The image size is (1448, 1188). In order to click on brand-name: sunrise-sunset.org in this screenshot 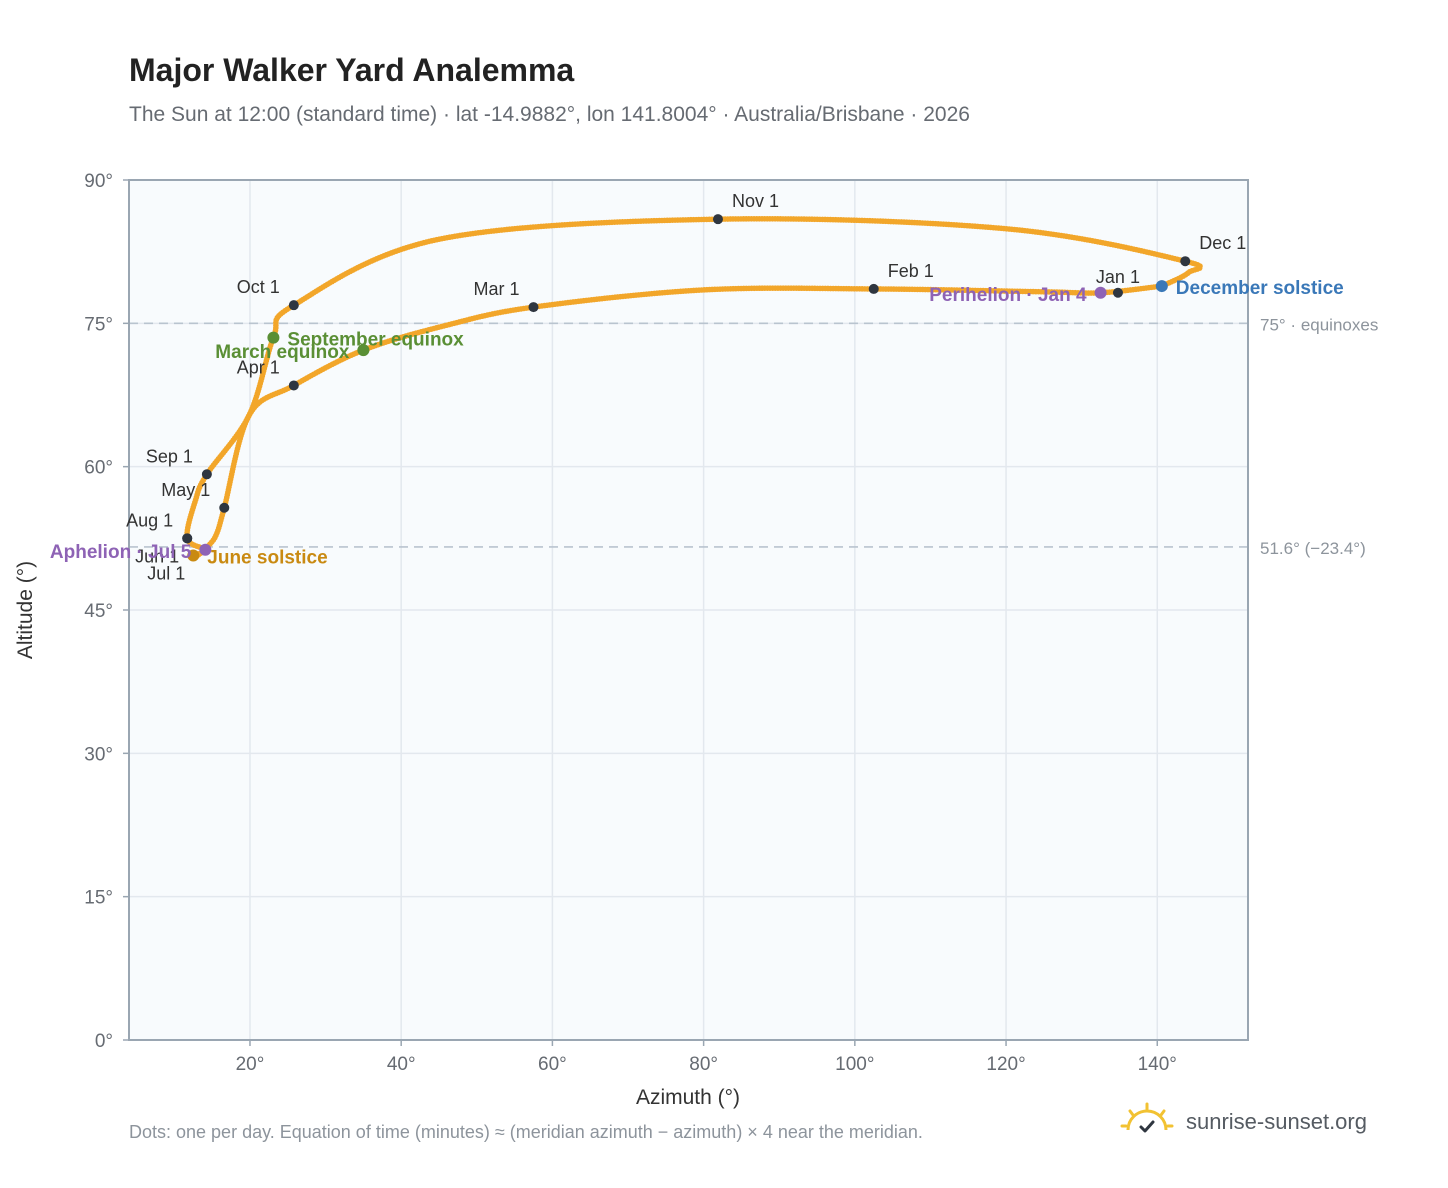, I will do `click(1276, 1121)`.